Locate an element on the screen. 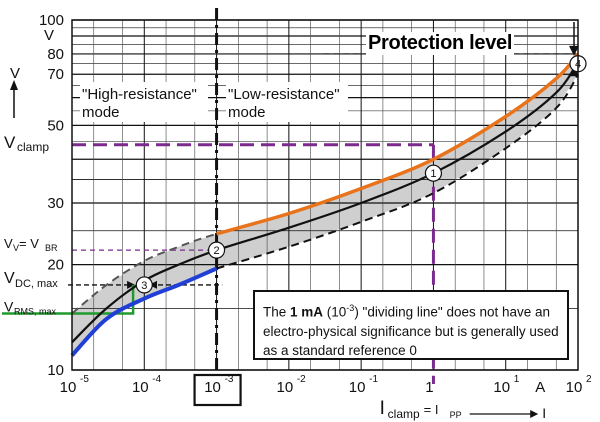  x-axis-title-rest: = I is located at coordinates (431, 409).